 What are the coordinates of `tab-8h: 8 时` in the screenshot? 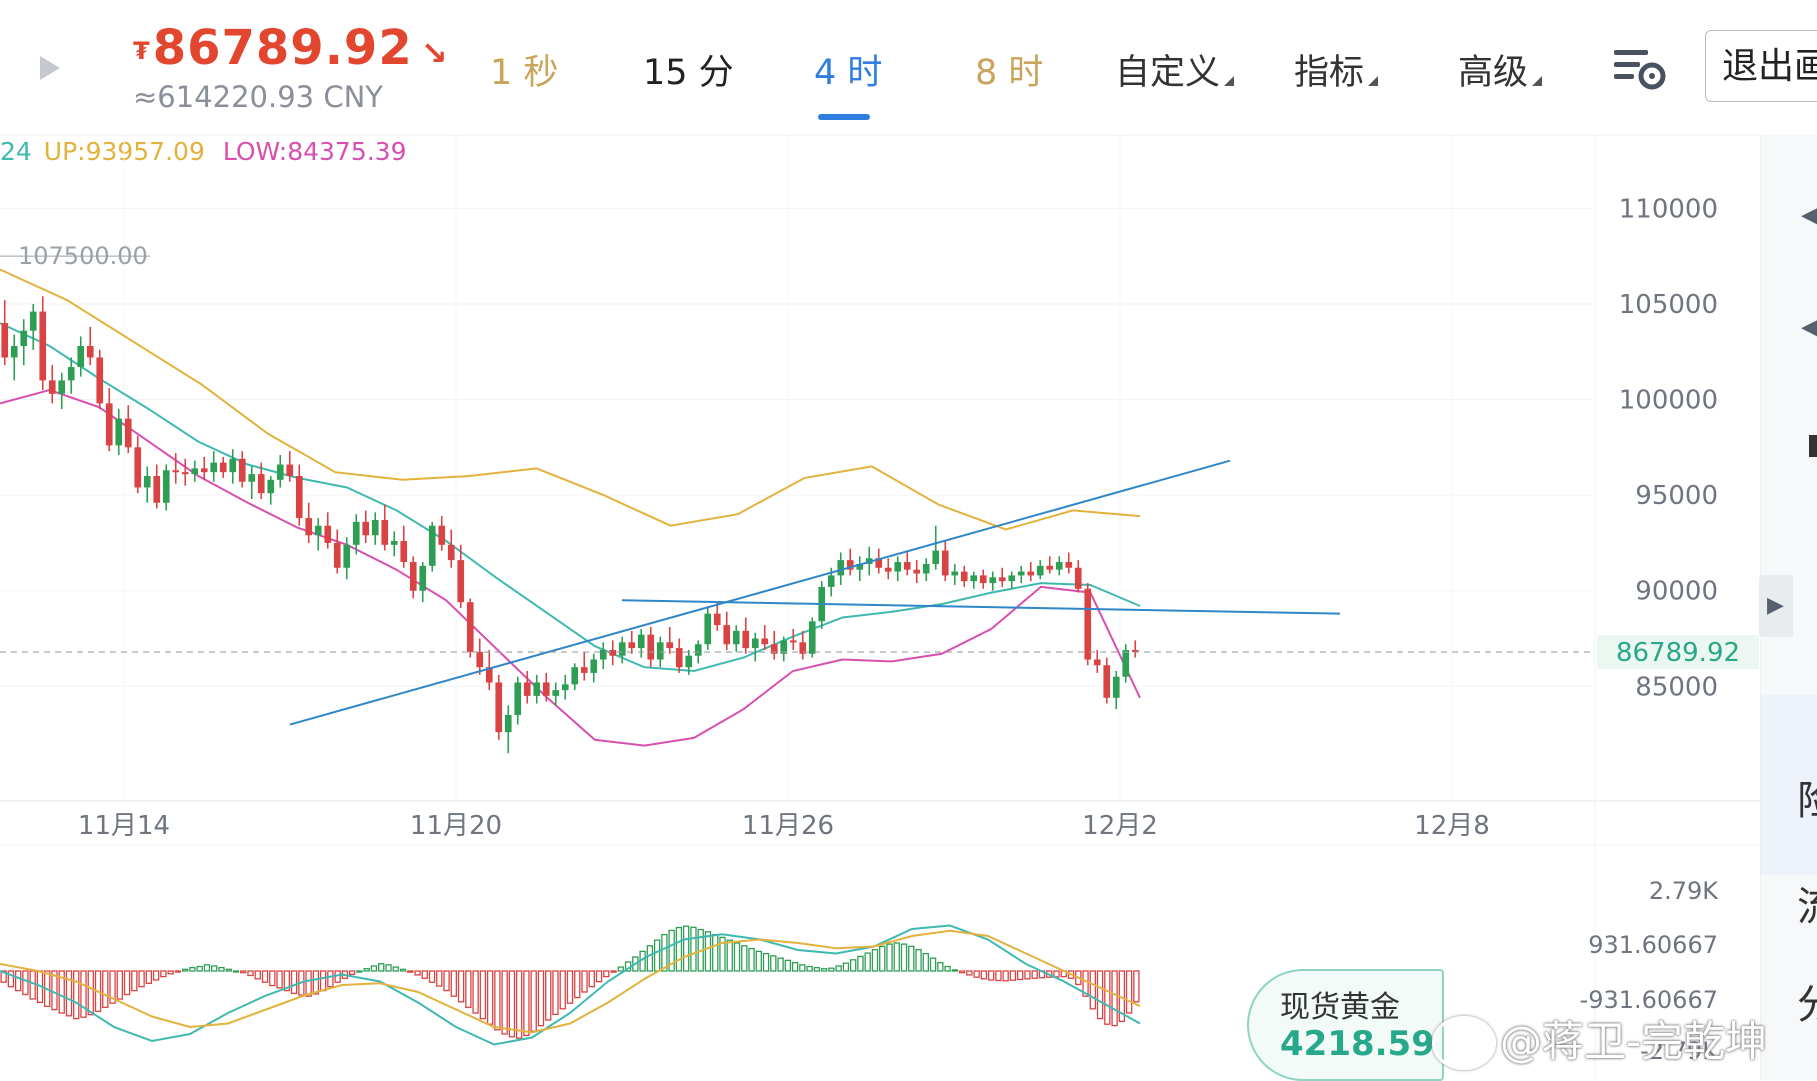 It's located at (1009, 73).